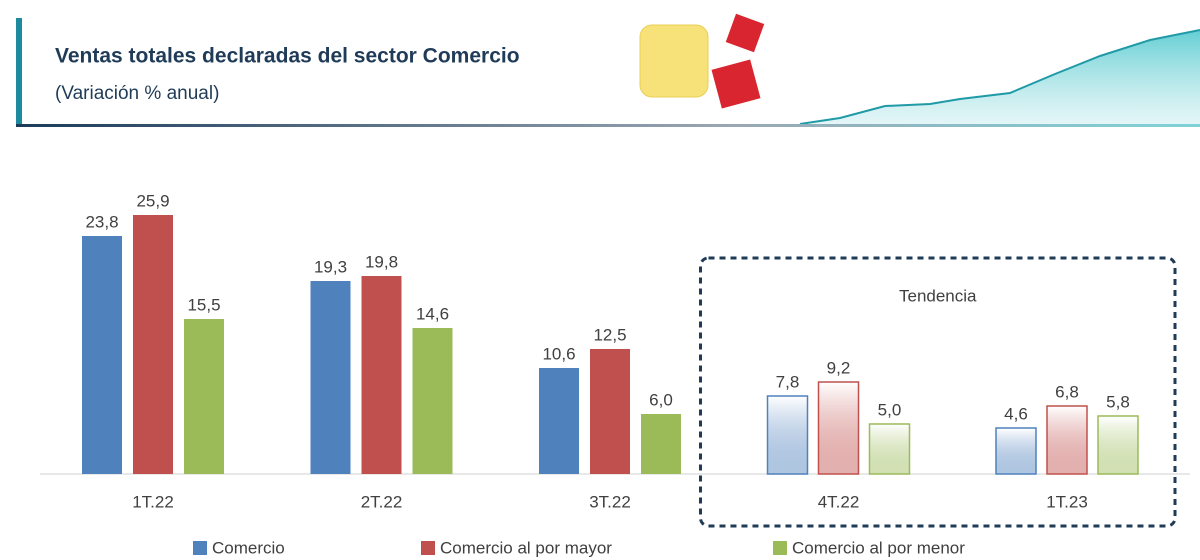 Image resolution: width=1200 pixels, height=560 pixels. What do you see at coordinates (330, 266) in the screenshot?
I see `data-label: 19,3` at bounding box center [330, 266].